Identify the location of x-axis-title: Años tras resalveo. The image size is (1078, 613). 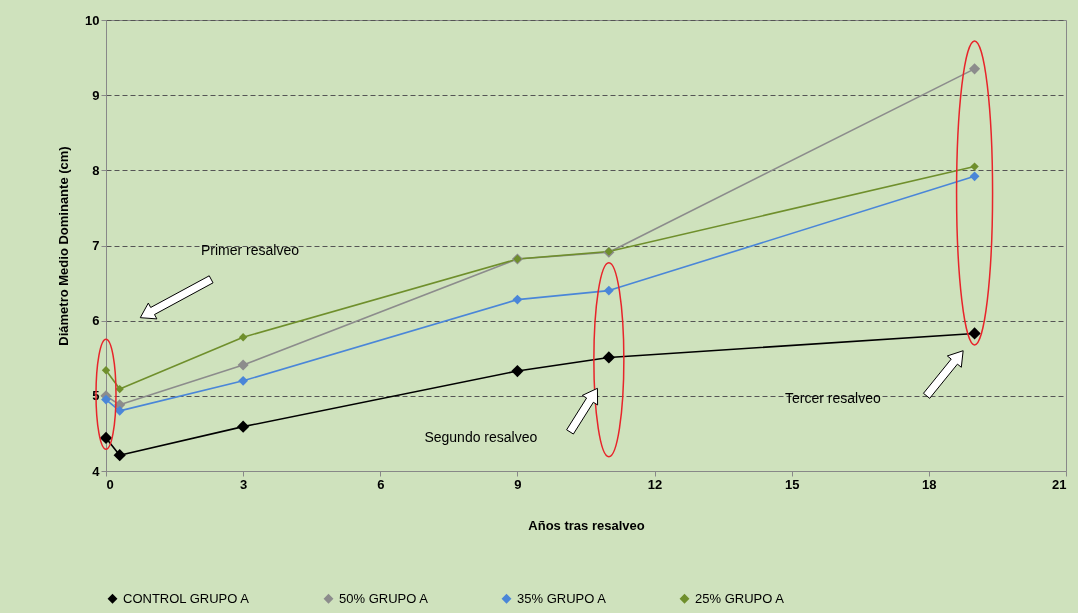
(586, 525).